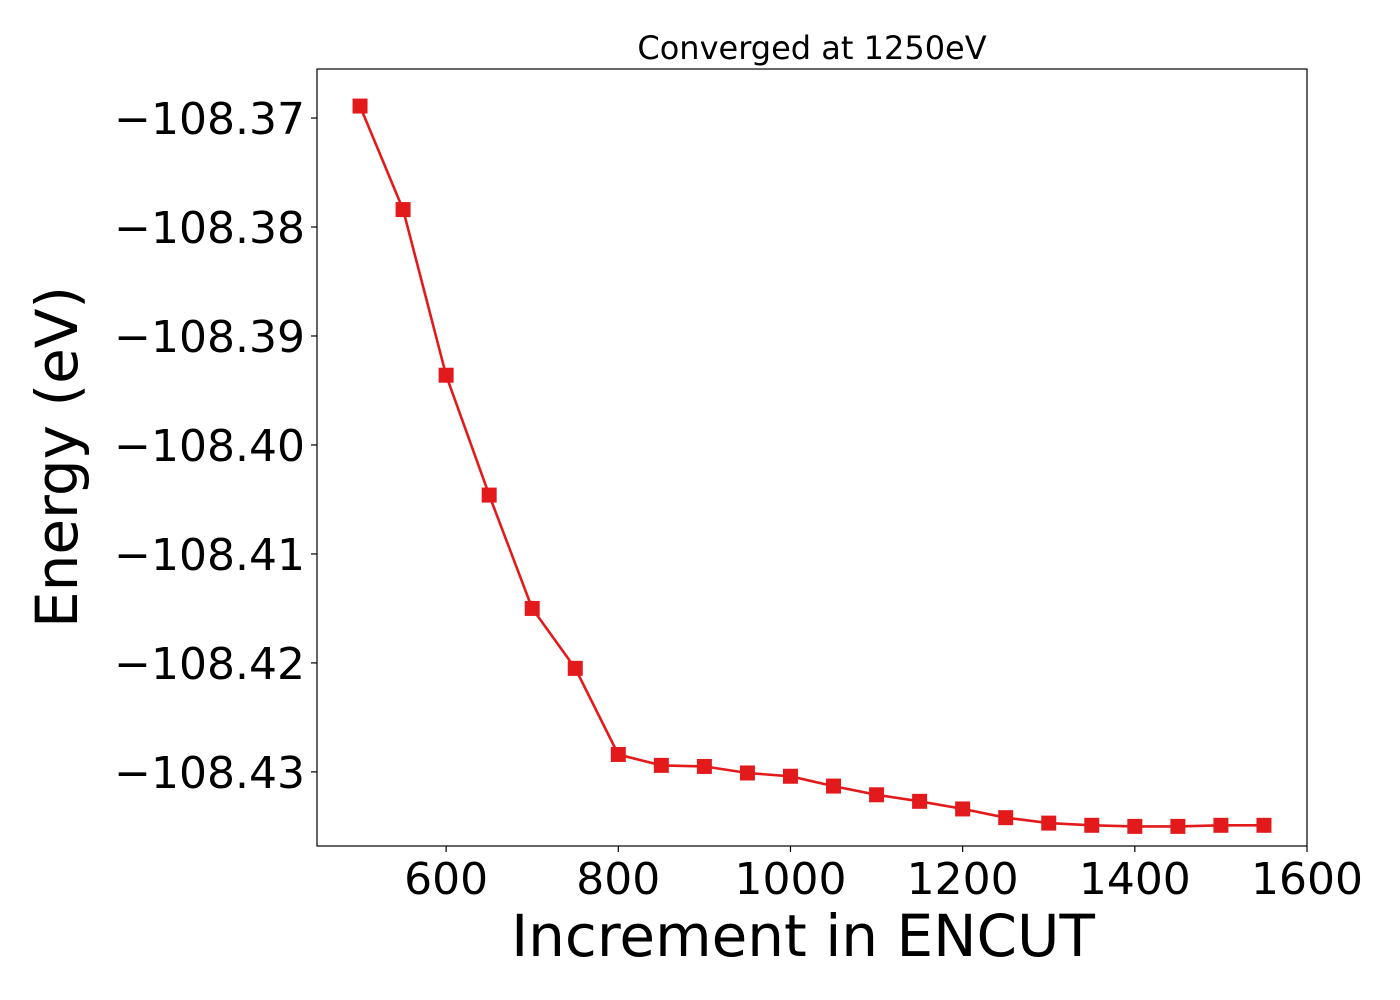 Image resolution: width=1400 pixels, height=1000 pixels. I want to click on x-tick-label: 1200, so click(963, 879).